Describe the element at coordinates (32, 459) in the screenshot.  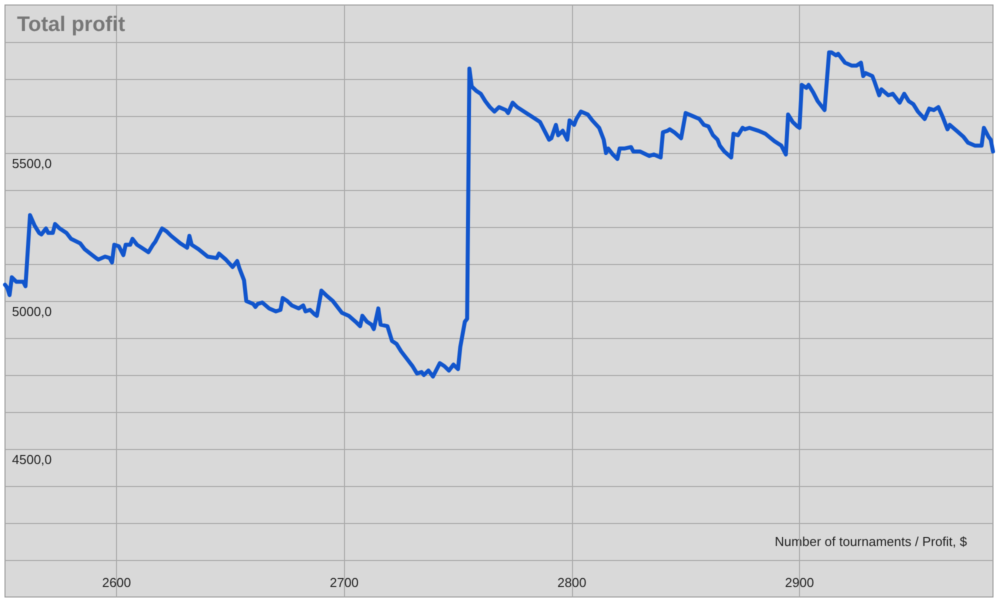
I see `y-tick-label: 4500,0` at that location.